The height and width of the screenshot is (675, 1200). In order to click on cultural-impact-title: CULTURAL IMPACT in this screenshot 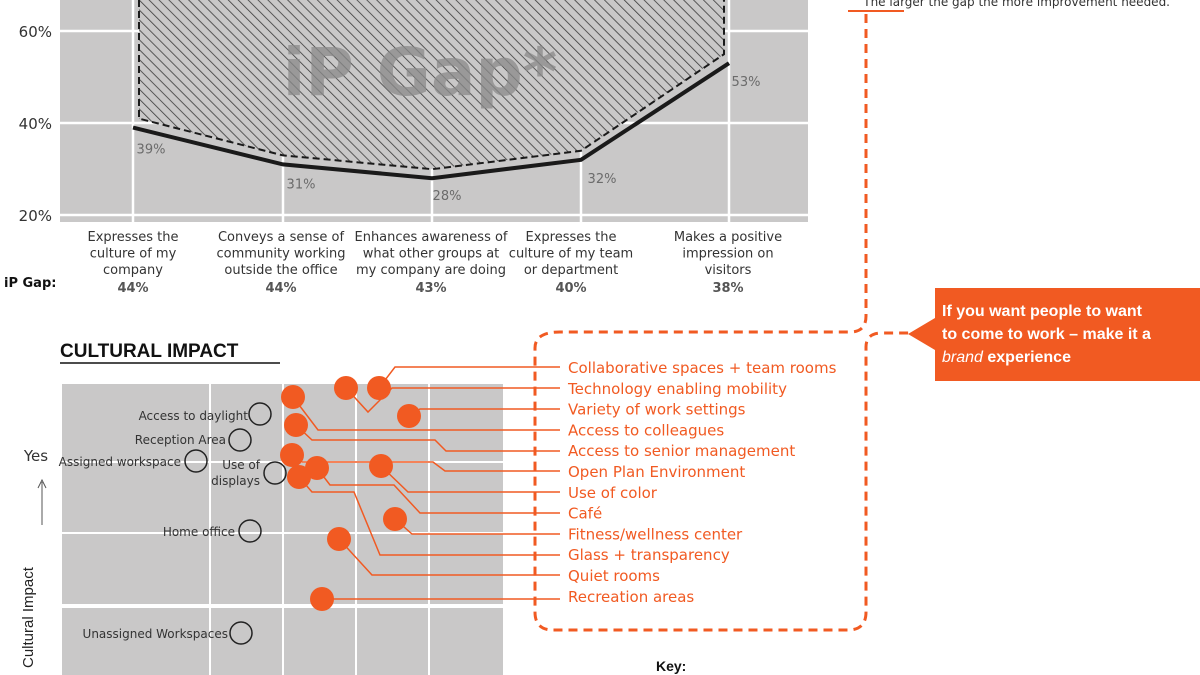, I will do `click(149, 351)`.